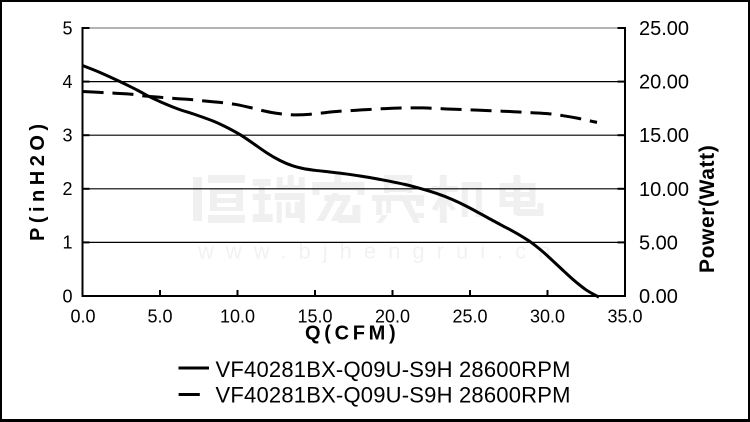 The height and width of the screenshot is (422, 750). I want to click on svg-text: 5.0, so click(159, 317).